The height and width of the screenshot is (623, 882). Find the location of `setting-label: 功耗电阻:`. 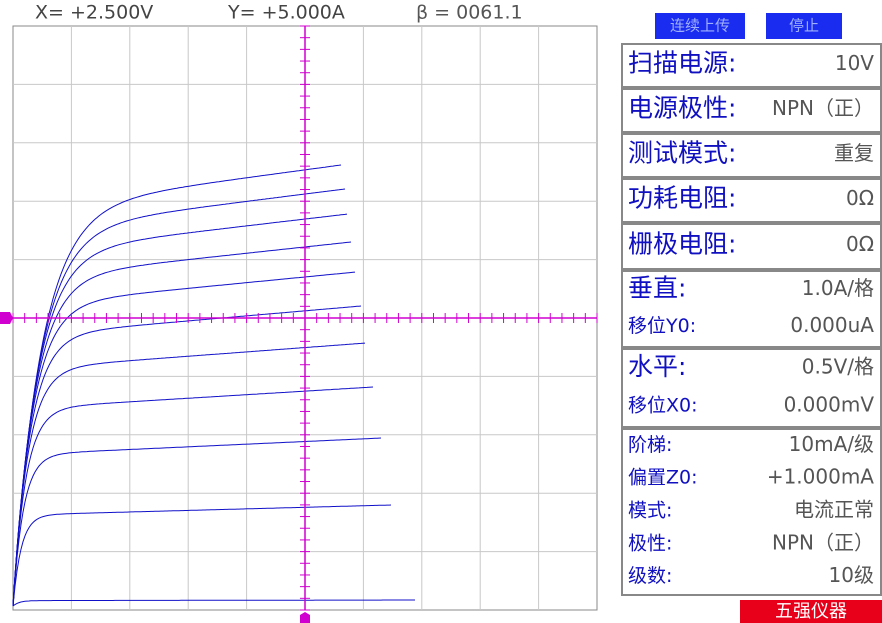

setting-label: 功耗电阻: is located at coordinates (682, 198).